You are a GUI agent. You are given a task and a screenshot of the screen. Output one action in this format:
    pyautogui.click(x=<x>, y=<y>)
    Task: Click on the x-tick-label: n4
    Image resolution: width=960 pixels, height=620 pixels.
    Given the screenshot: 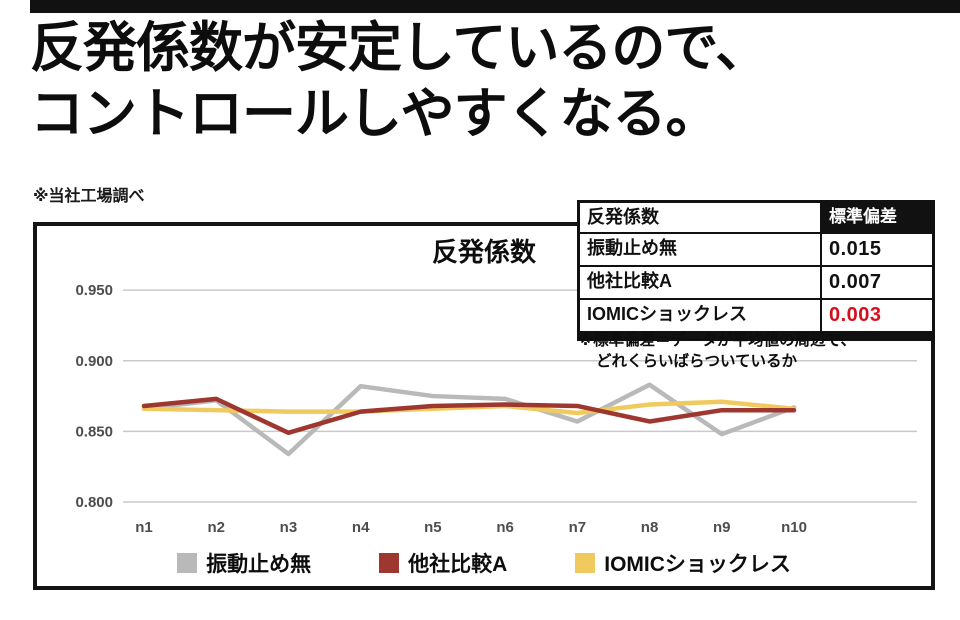 What is the action you would take?
    pyautogui.click(x=361, y=527)
    